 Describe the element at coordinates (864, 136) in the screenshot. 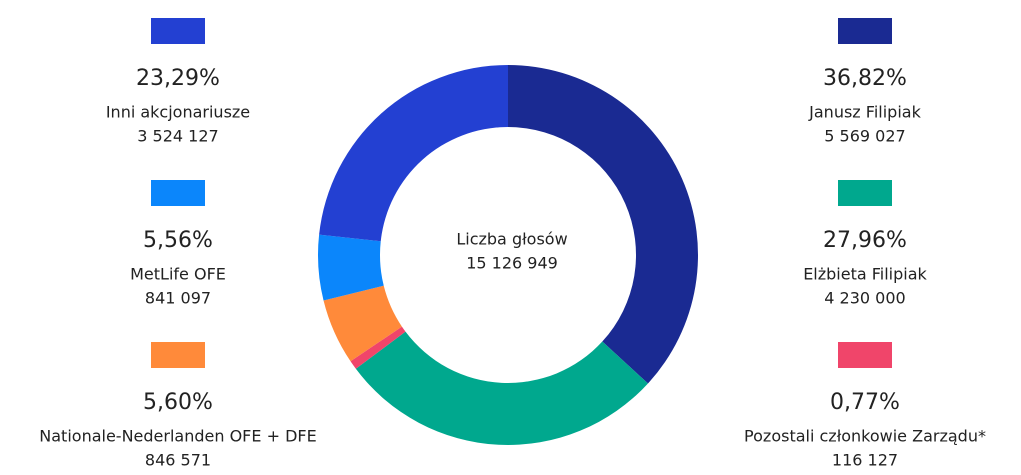

I see `legend-count: 5 569 027` at that location.